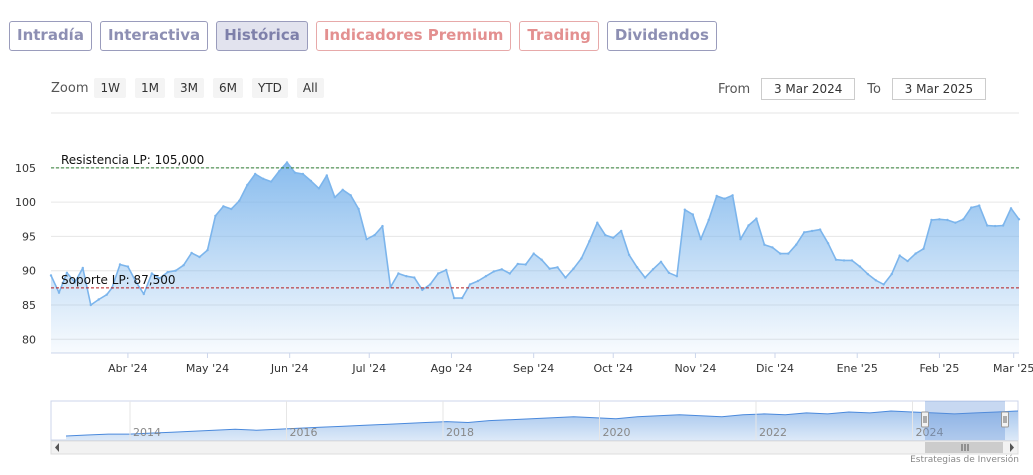  Describe the element at coordinates (661, 36) in the screenshot. I see `tab-dividendos: Dividendos` at that location.